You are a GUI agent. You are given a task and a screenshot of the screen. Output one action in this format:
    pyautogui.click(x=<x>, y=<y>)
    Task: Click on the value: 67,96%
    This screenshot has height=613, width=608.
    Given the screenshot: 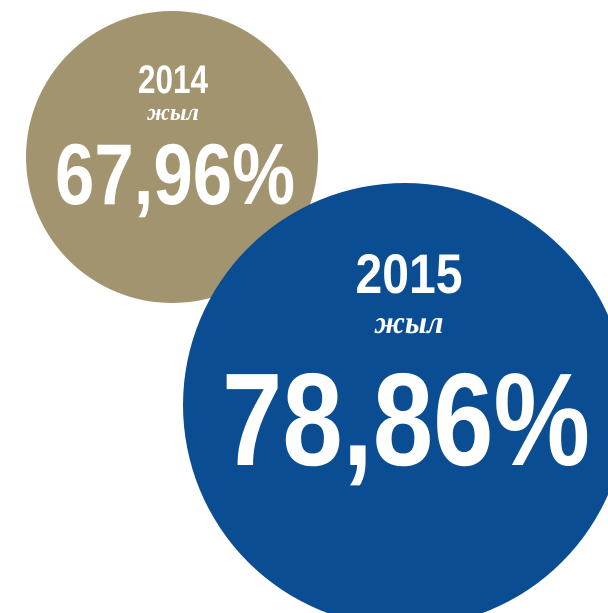 What is the action you would take?
    pyautogui.click(x=175, y=175)
    